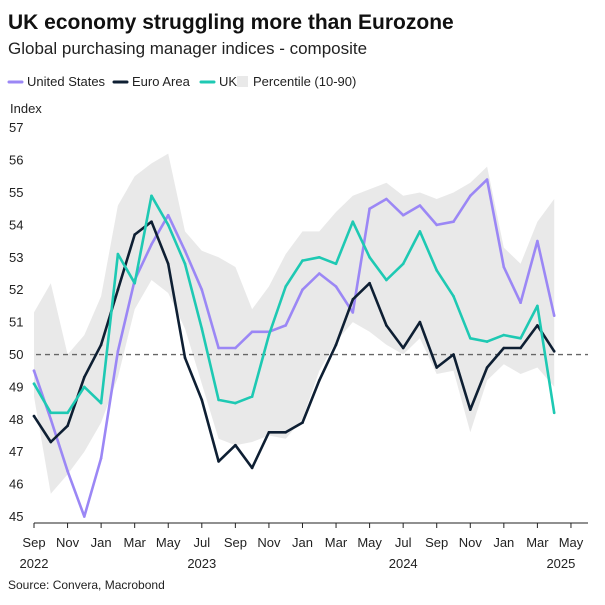 Image resolution: width=605 pixels, height=605 pixels. Describe the element at coordinates (16, 127) in the screenshot. I see `y-tick-label-57: 57` at that location.